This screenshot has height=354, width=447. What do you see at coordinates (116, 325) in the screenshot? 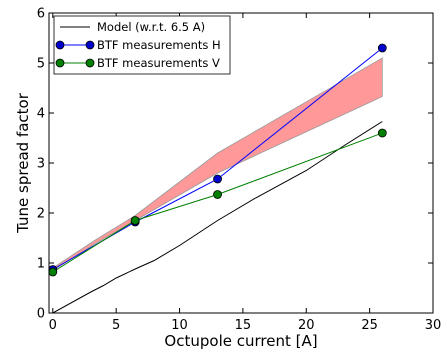
I see `x-tick-label-1: 5` at bounding box center [116, 325].